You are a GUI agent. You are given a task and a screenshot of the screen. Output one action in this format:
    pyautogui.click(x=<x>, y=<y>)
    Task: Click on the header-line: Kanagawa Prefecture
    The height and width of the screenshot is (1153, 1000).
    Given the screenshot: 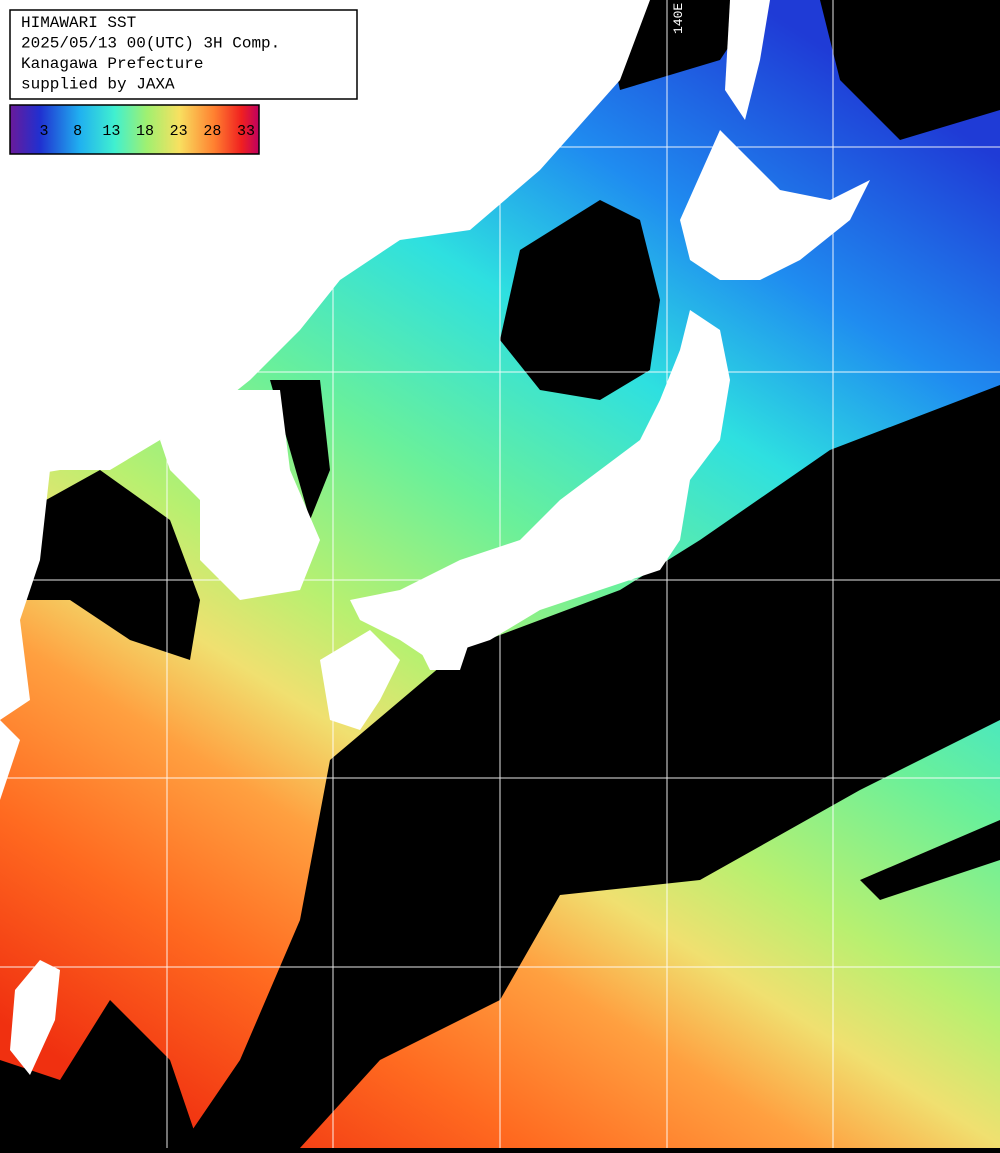 What is the action you would take?
    pyautogui.click(x=112, y=64)
    